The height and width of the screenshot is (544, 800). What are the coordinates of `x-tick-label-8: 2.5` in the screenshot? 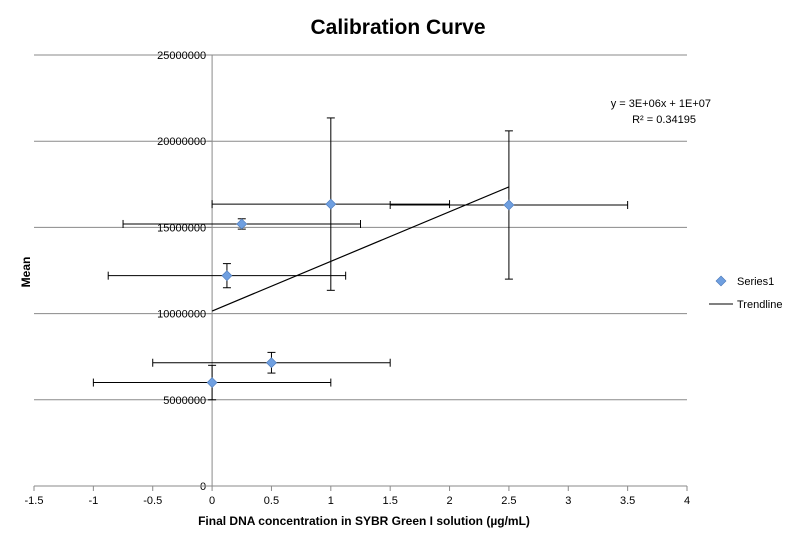 It's located at (508, 501).